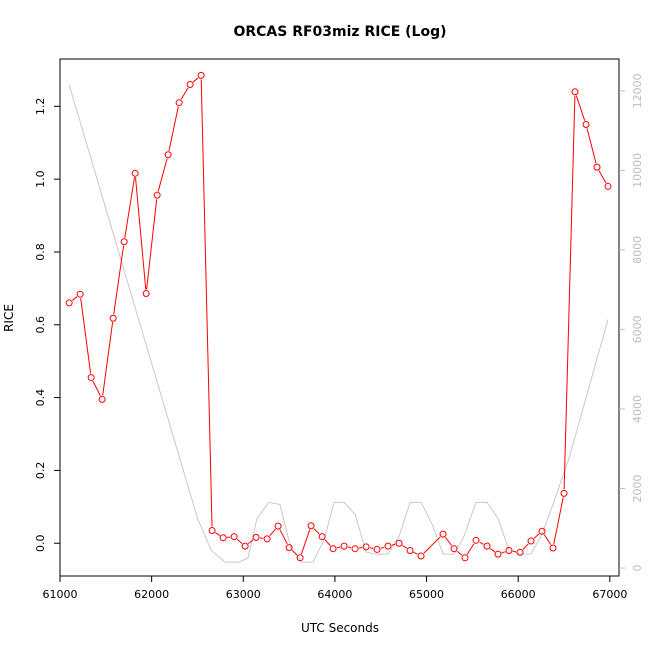 The height and width of the screenshot is (650, 650). Describe the element at coordinates (637, 170) in the screenshot. I see `y2-tick-label: 10000` at that location.